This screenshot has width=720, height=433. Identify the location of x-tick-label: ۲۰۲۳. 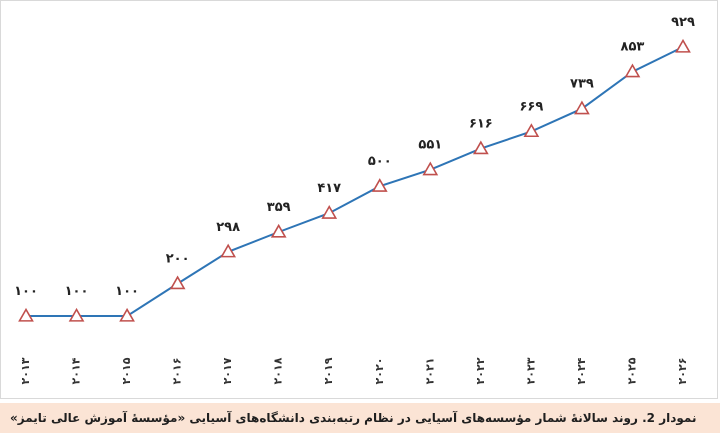
(530, 370).